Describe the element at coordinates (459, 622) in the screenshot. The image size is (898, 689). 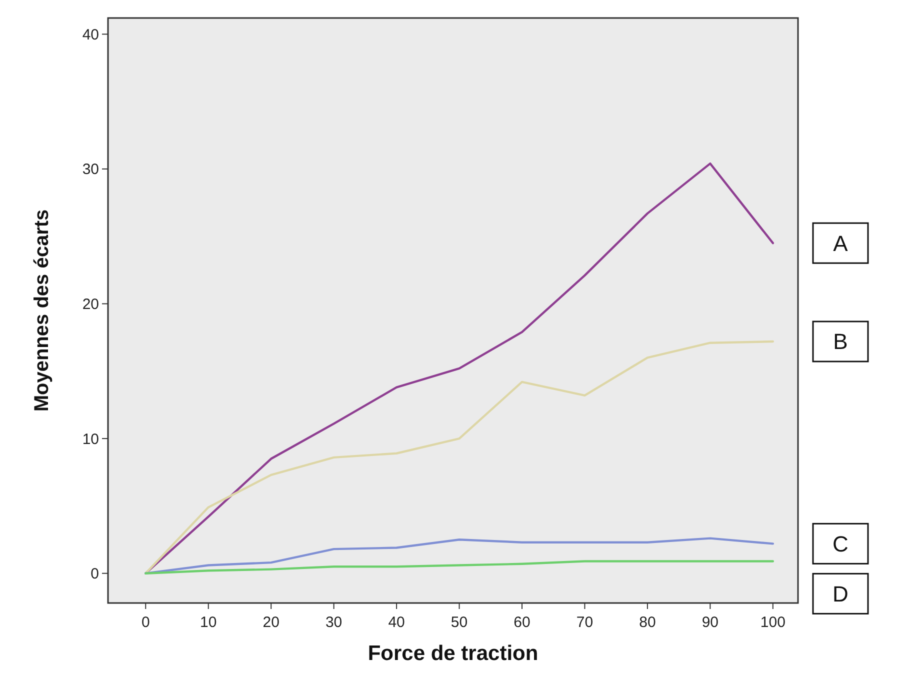
I see `x-tick-label: 50` at that location.